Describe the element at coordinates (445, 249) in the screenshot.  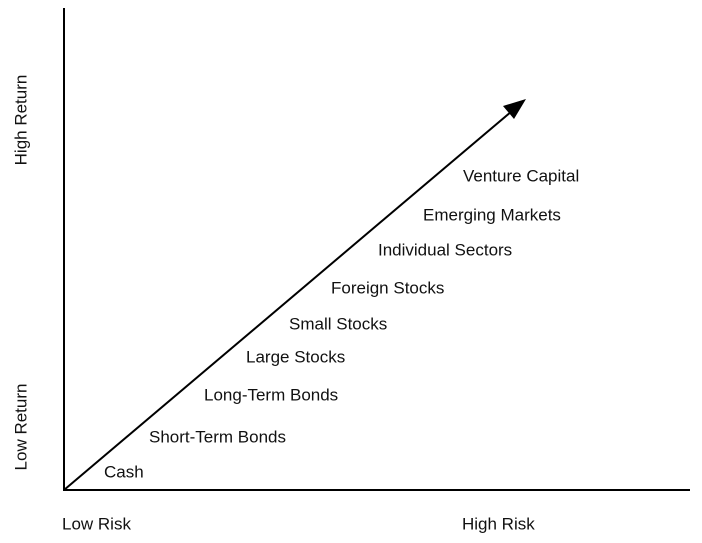
I see `asset-label: Individual Sectors` at that location.